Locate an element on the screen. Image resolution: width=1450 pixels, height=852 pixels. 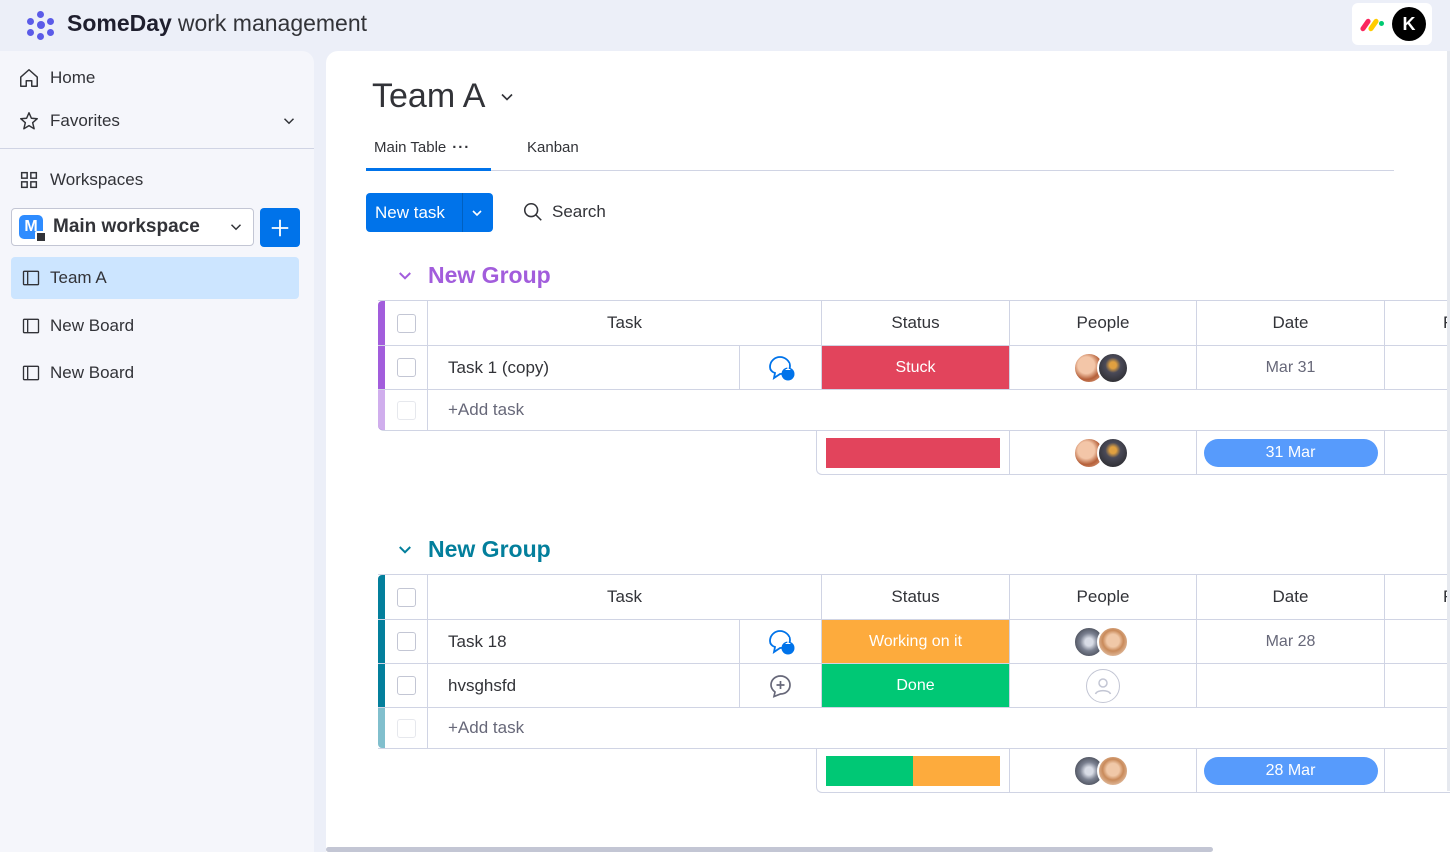
group-header-1: New Group is located at coordinates (473, 275).